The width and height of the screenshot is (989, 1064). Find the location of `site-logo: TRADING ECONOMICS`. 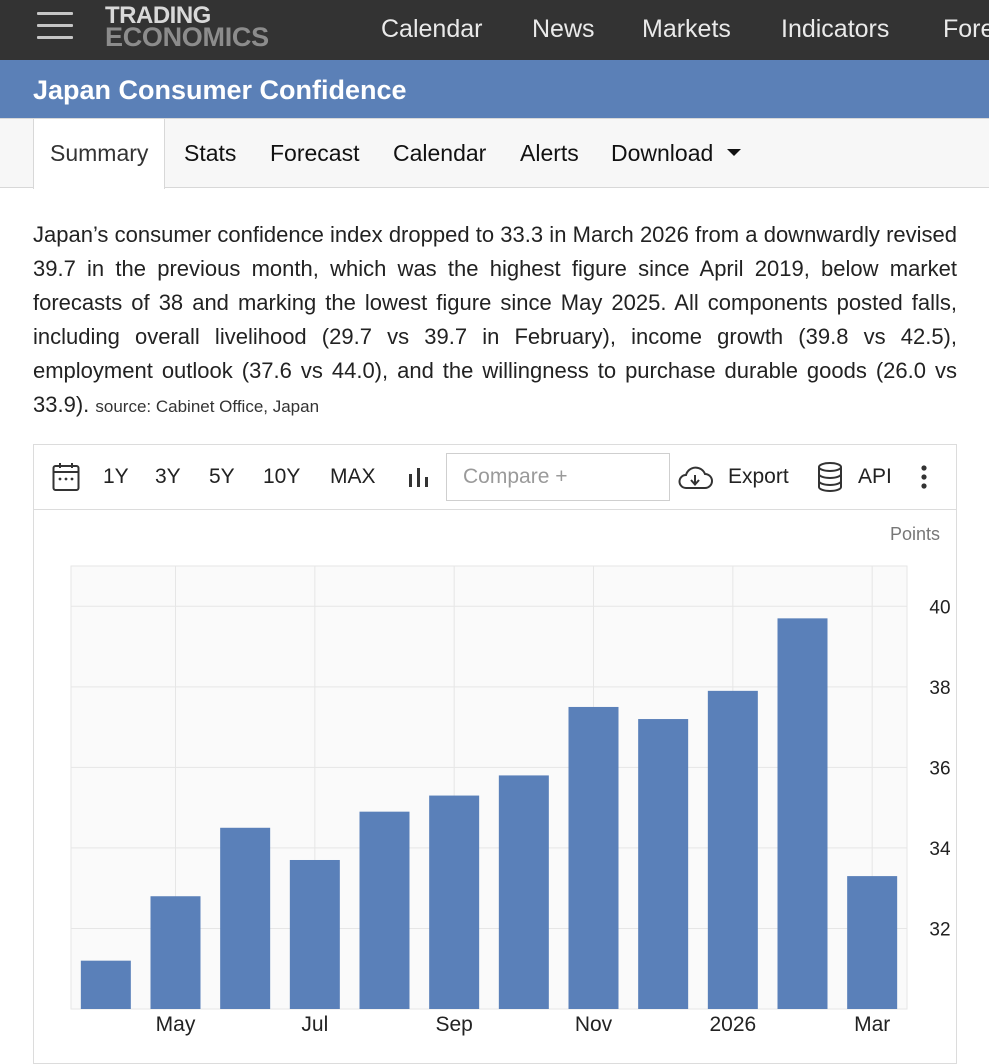

site-logo: TRADING ECONOMICS is located at coordinates (187, 27).